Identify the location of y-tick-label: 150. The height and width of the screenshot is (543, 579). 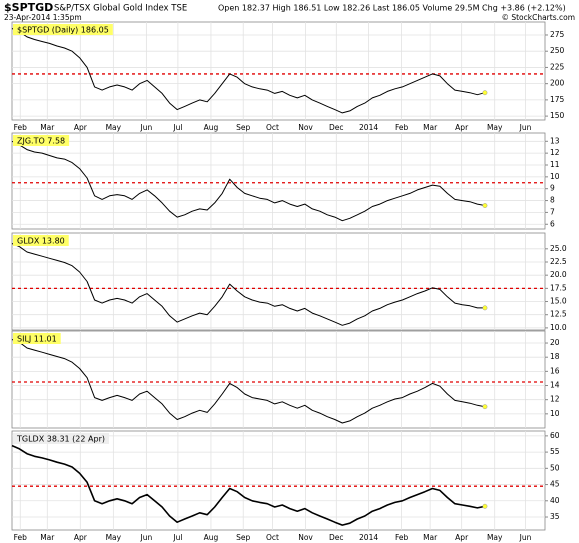
(557, 115).